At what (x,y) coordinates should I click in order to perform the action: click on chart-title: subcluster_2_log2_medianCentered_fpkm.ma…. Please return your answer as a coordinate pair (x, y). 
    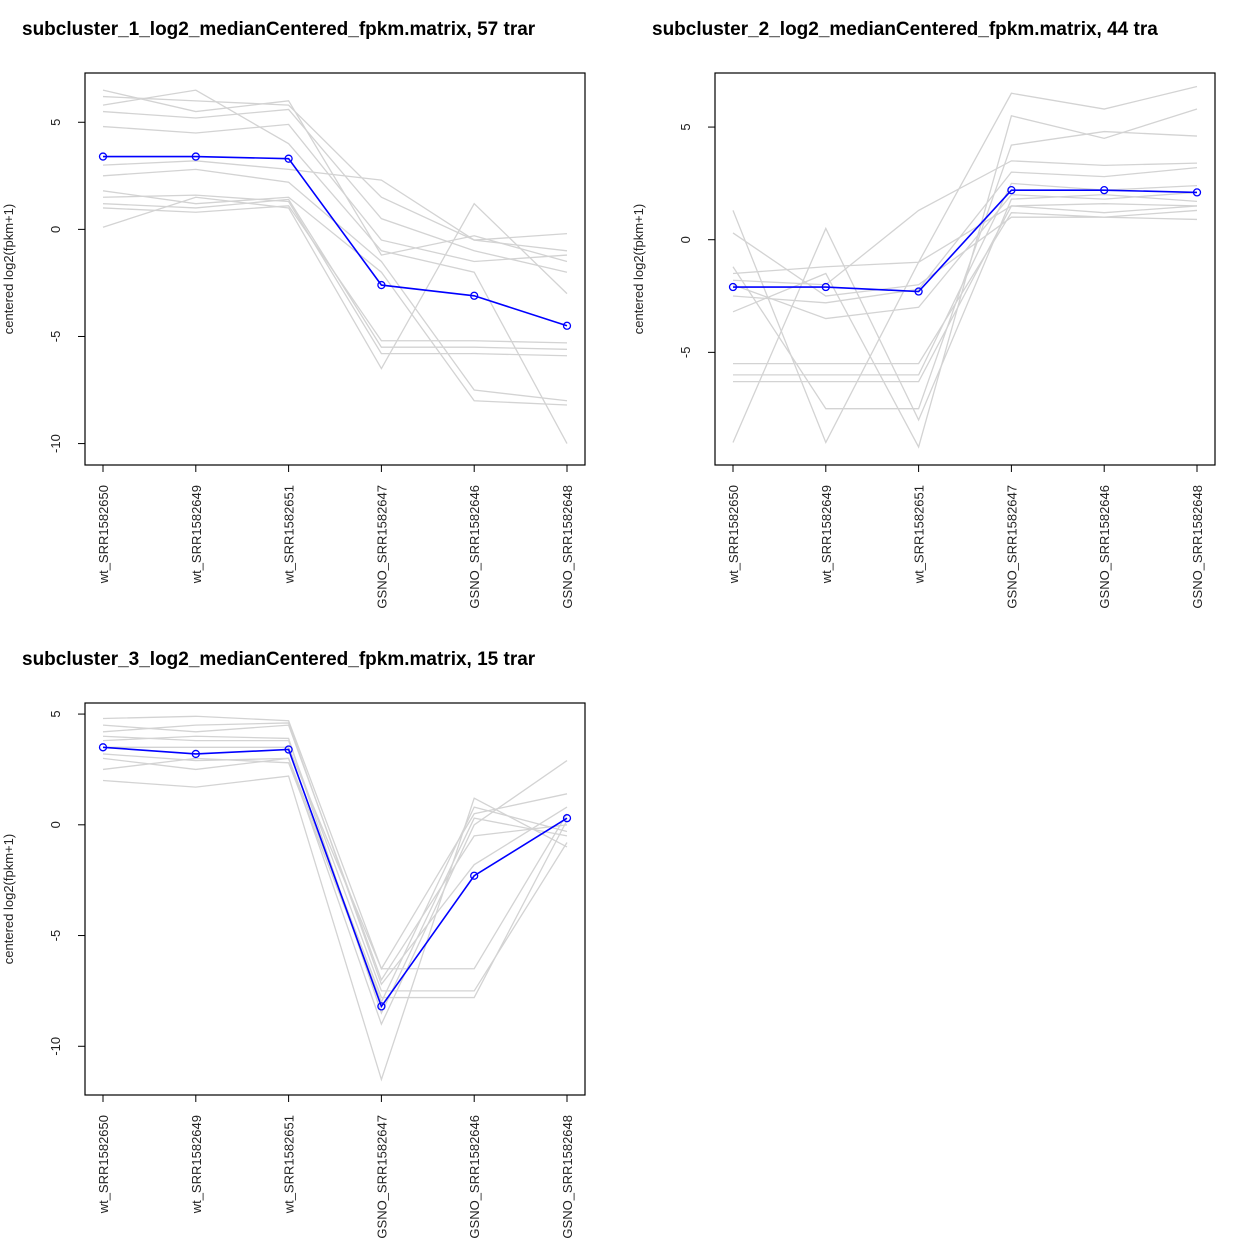
    Looking at the image, I should click on (905, 29).